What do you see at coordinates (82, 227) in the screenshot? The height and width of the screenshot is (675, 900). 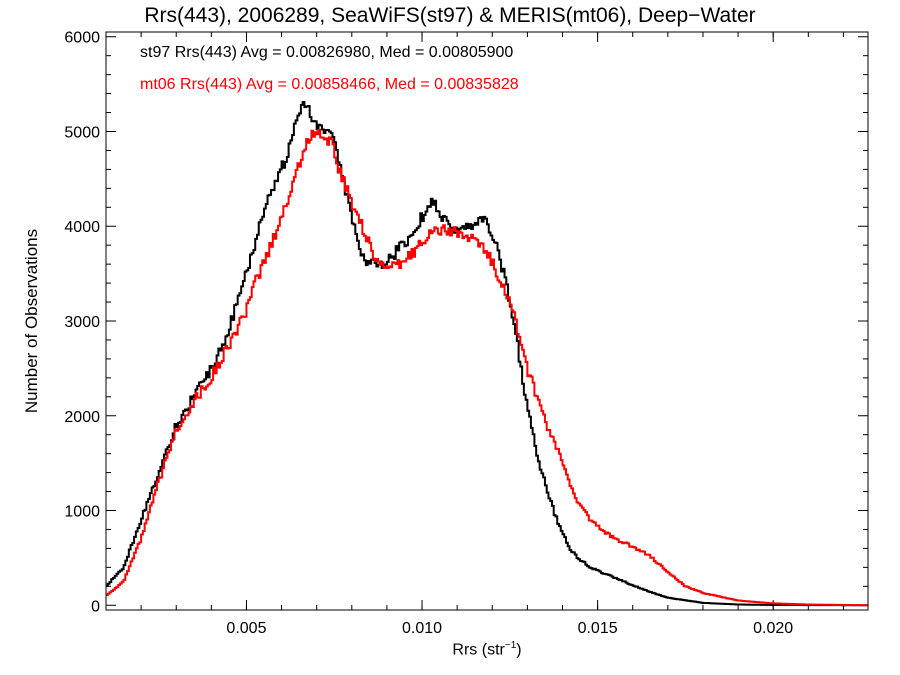 I see `y-tick-label: 4000` at bounding box center [82, 227].